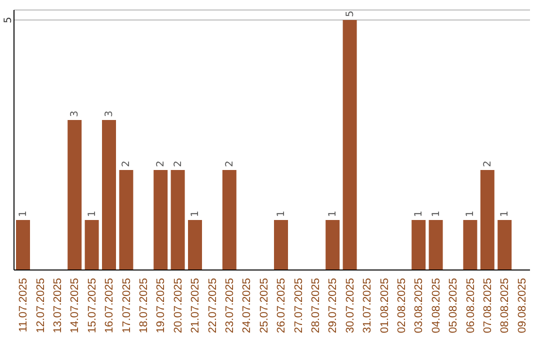 The height and width of the screenshot is (340, 540). What do you see at coordinates (350, 306) in the screenshot?
I see `x-tick-label: 30.07.2025` at bounding box center [350, 306].